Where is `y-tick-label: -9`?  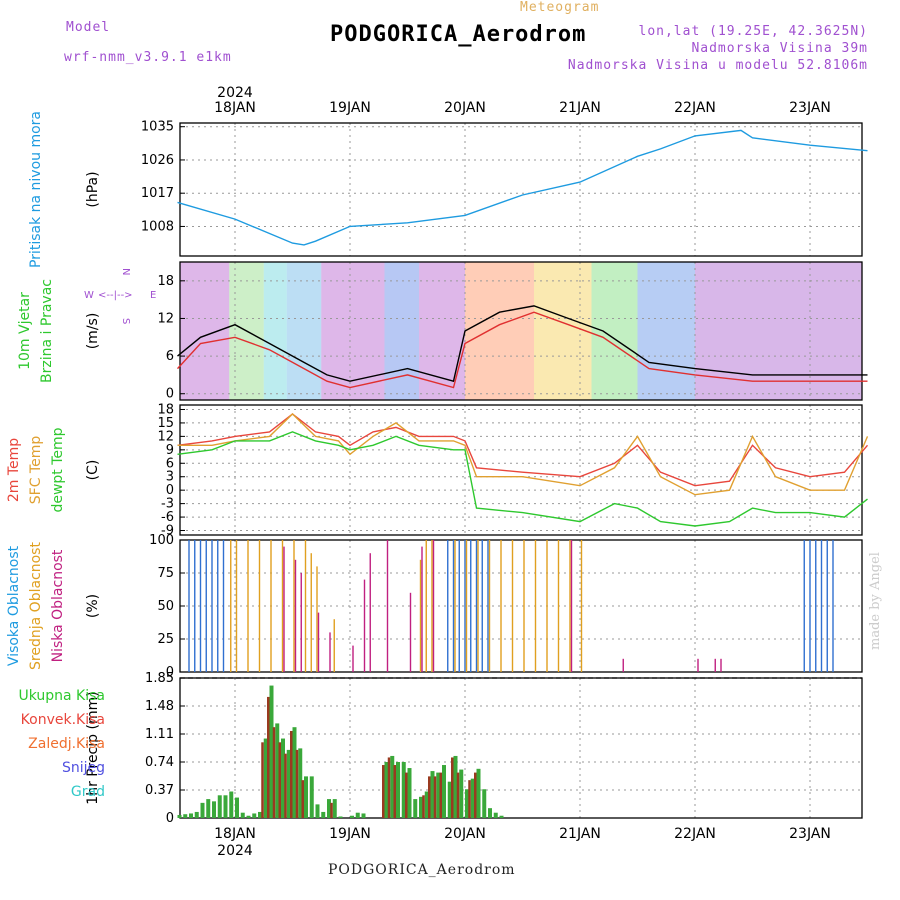
y-tick-label: -9 is located at coordinates (167, 531).